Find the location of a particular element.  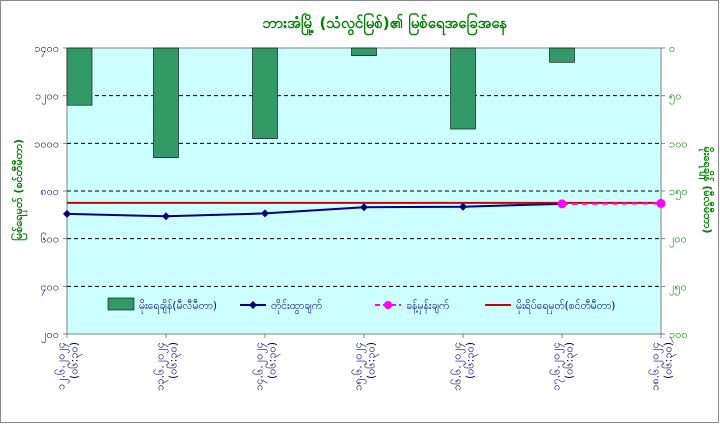

y-left-tick-label: ၁၂၀၀ is located at coordinates (47, 97).